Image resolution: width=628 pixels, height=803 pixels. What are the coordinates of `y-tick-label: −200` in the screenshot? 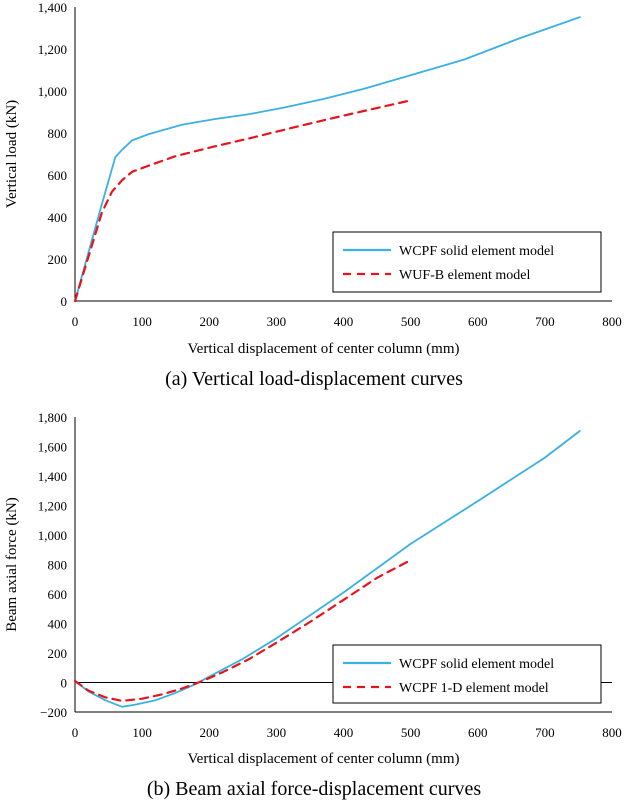 It's located at (53, 712).